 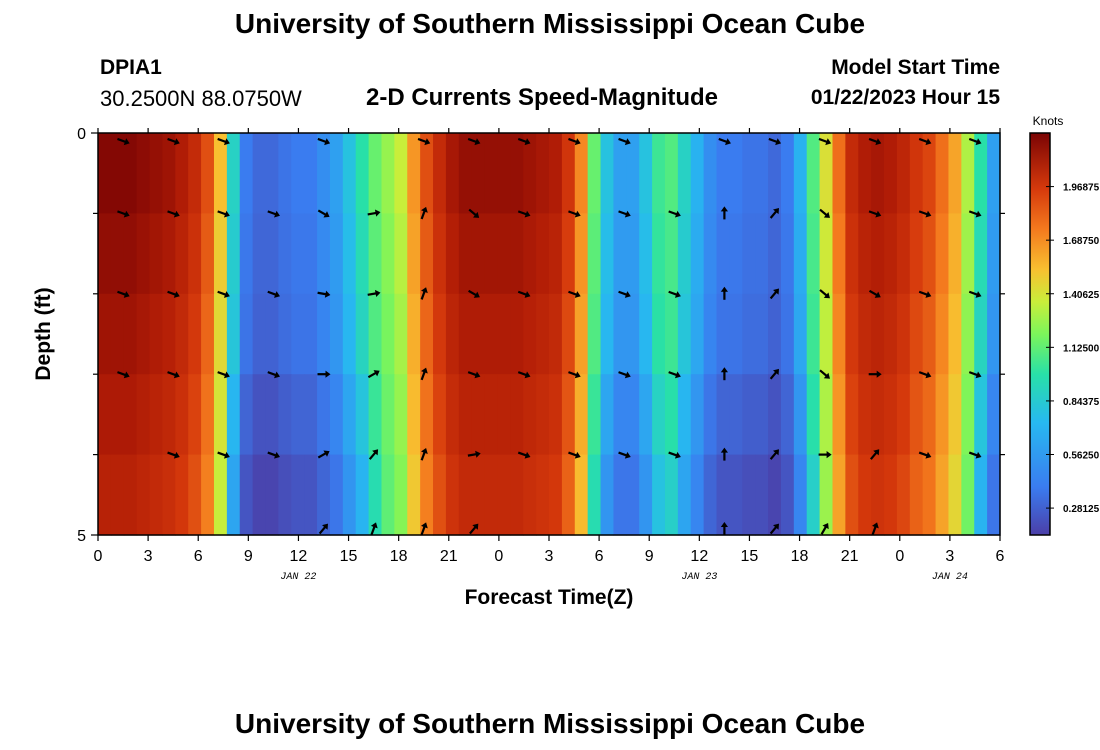 What do you see at coordinates (298, 577) in the screenshot?
I see `date-label: JAN 22` at bounding box center [298, 577].